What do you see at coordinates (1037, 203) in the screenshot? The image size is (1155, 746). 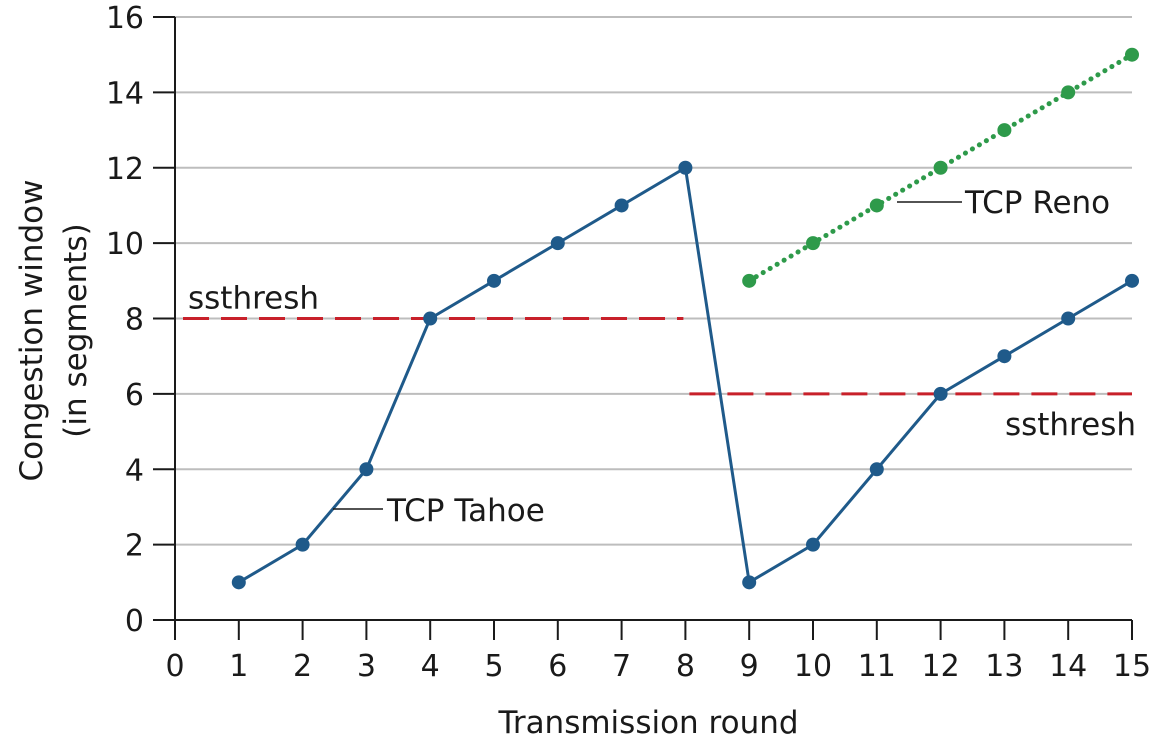 I see `tcp-reno-label: TCP Reno` at bounding box center [1037, 203].